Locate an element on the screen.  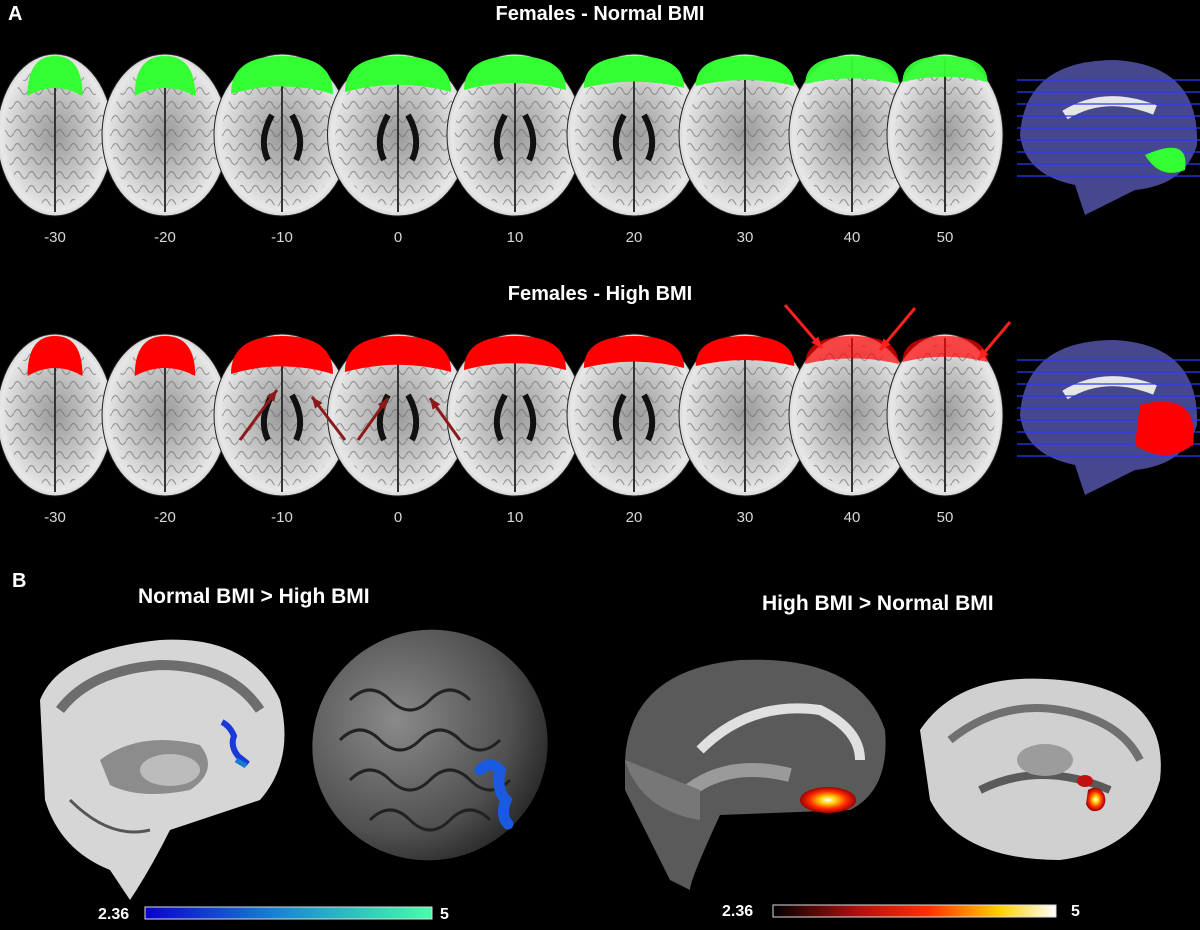
3d-sagittal-render-high-gt-normal is located at coordinates (755, 774).